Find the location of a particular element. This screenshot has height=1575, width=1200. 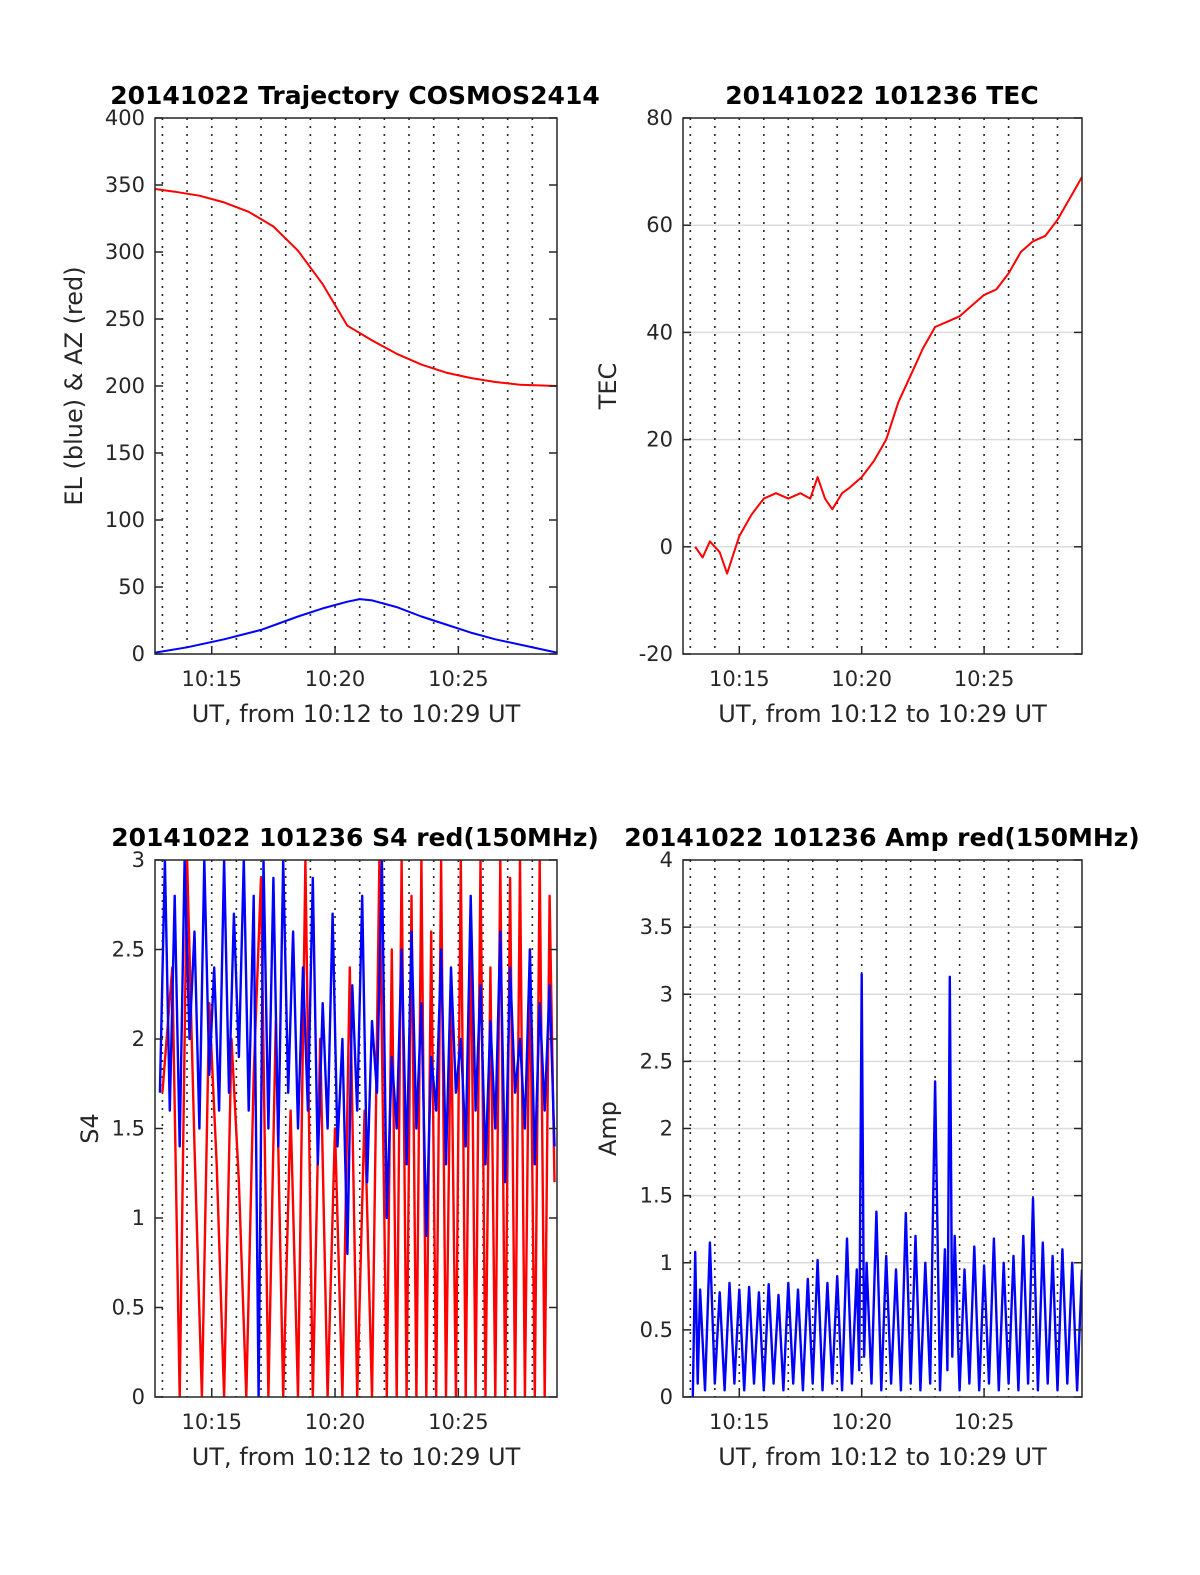

ytick-label: 50 is located at coordinates (131, 587).